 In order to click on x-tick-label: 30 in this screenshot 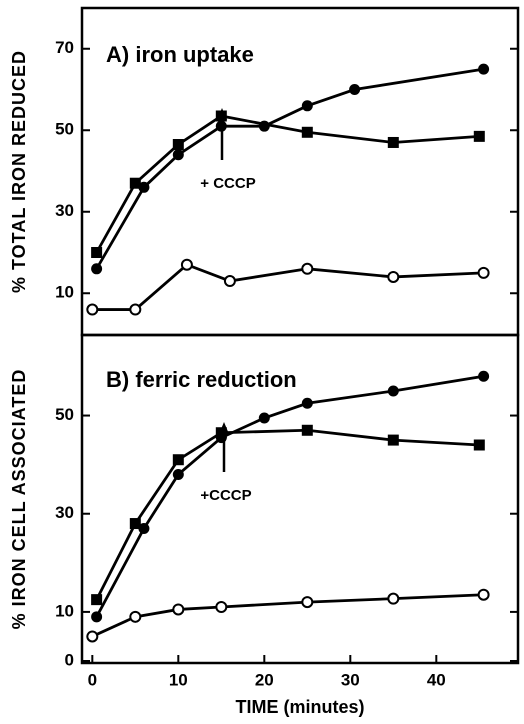, I will do `click(350, 679)`.